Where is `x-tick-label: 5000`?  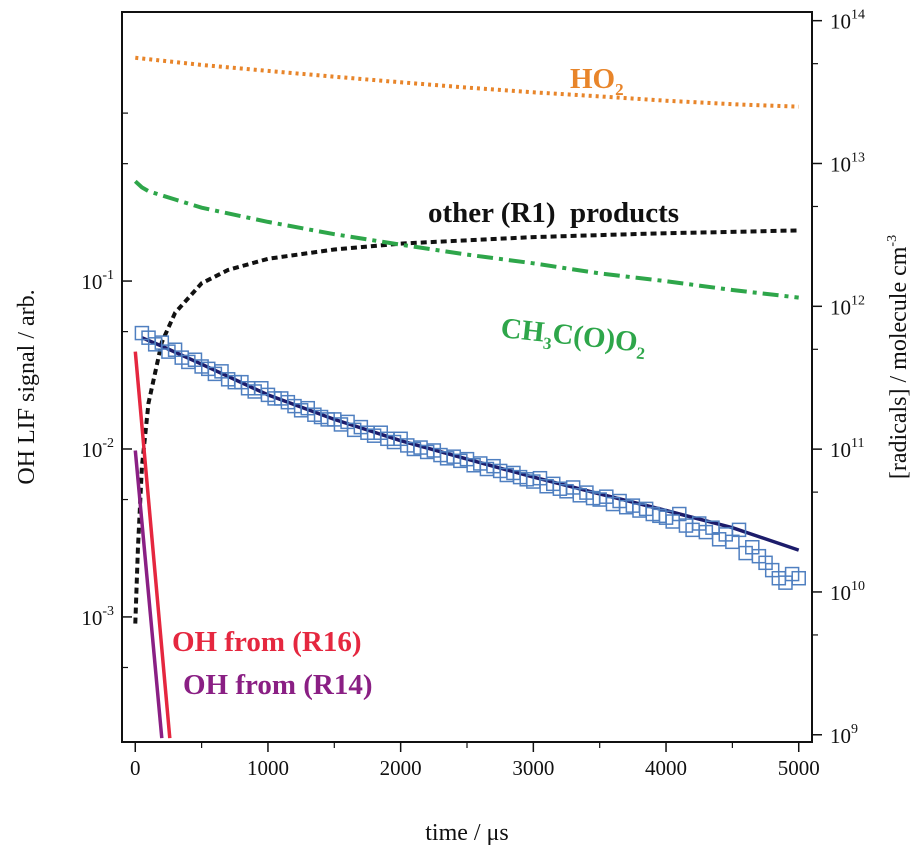 x-tick-label: 5000 is located at coordinates (799, 768).